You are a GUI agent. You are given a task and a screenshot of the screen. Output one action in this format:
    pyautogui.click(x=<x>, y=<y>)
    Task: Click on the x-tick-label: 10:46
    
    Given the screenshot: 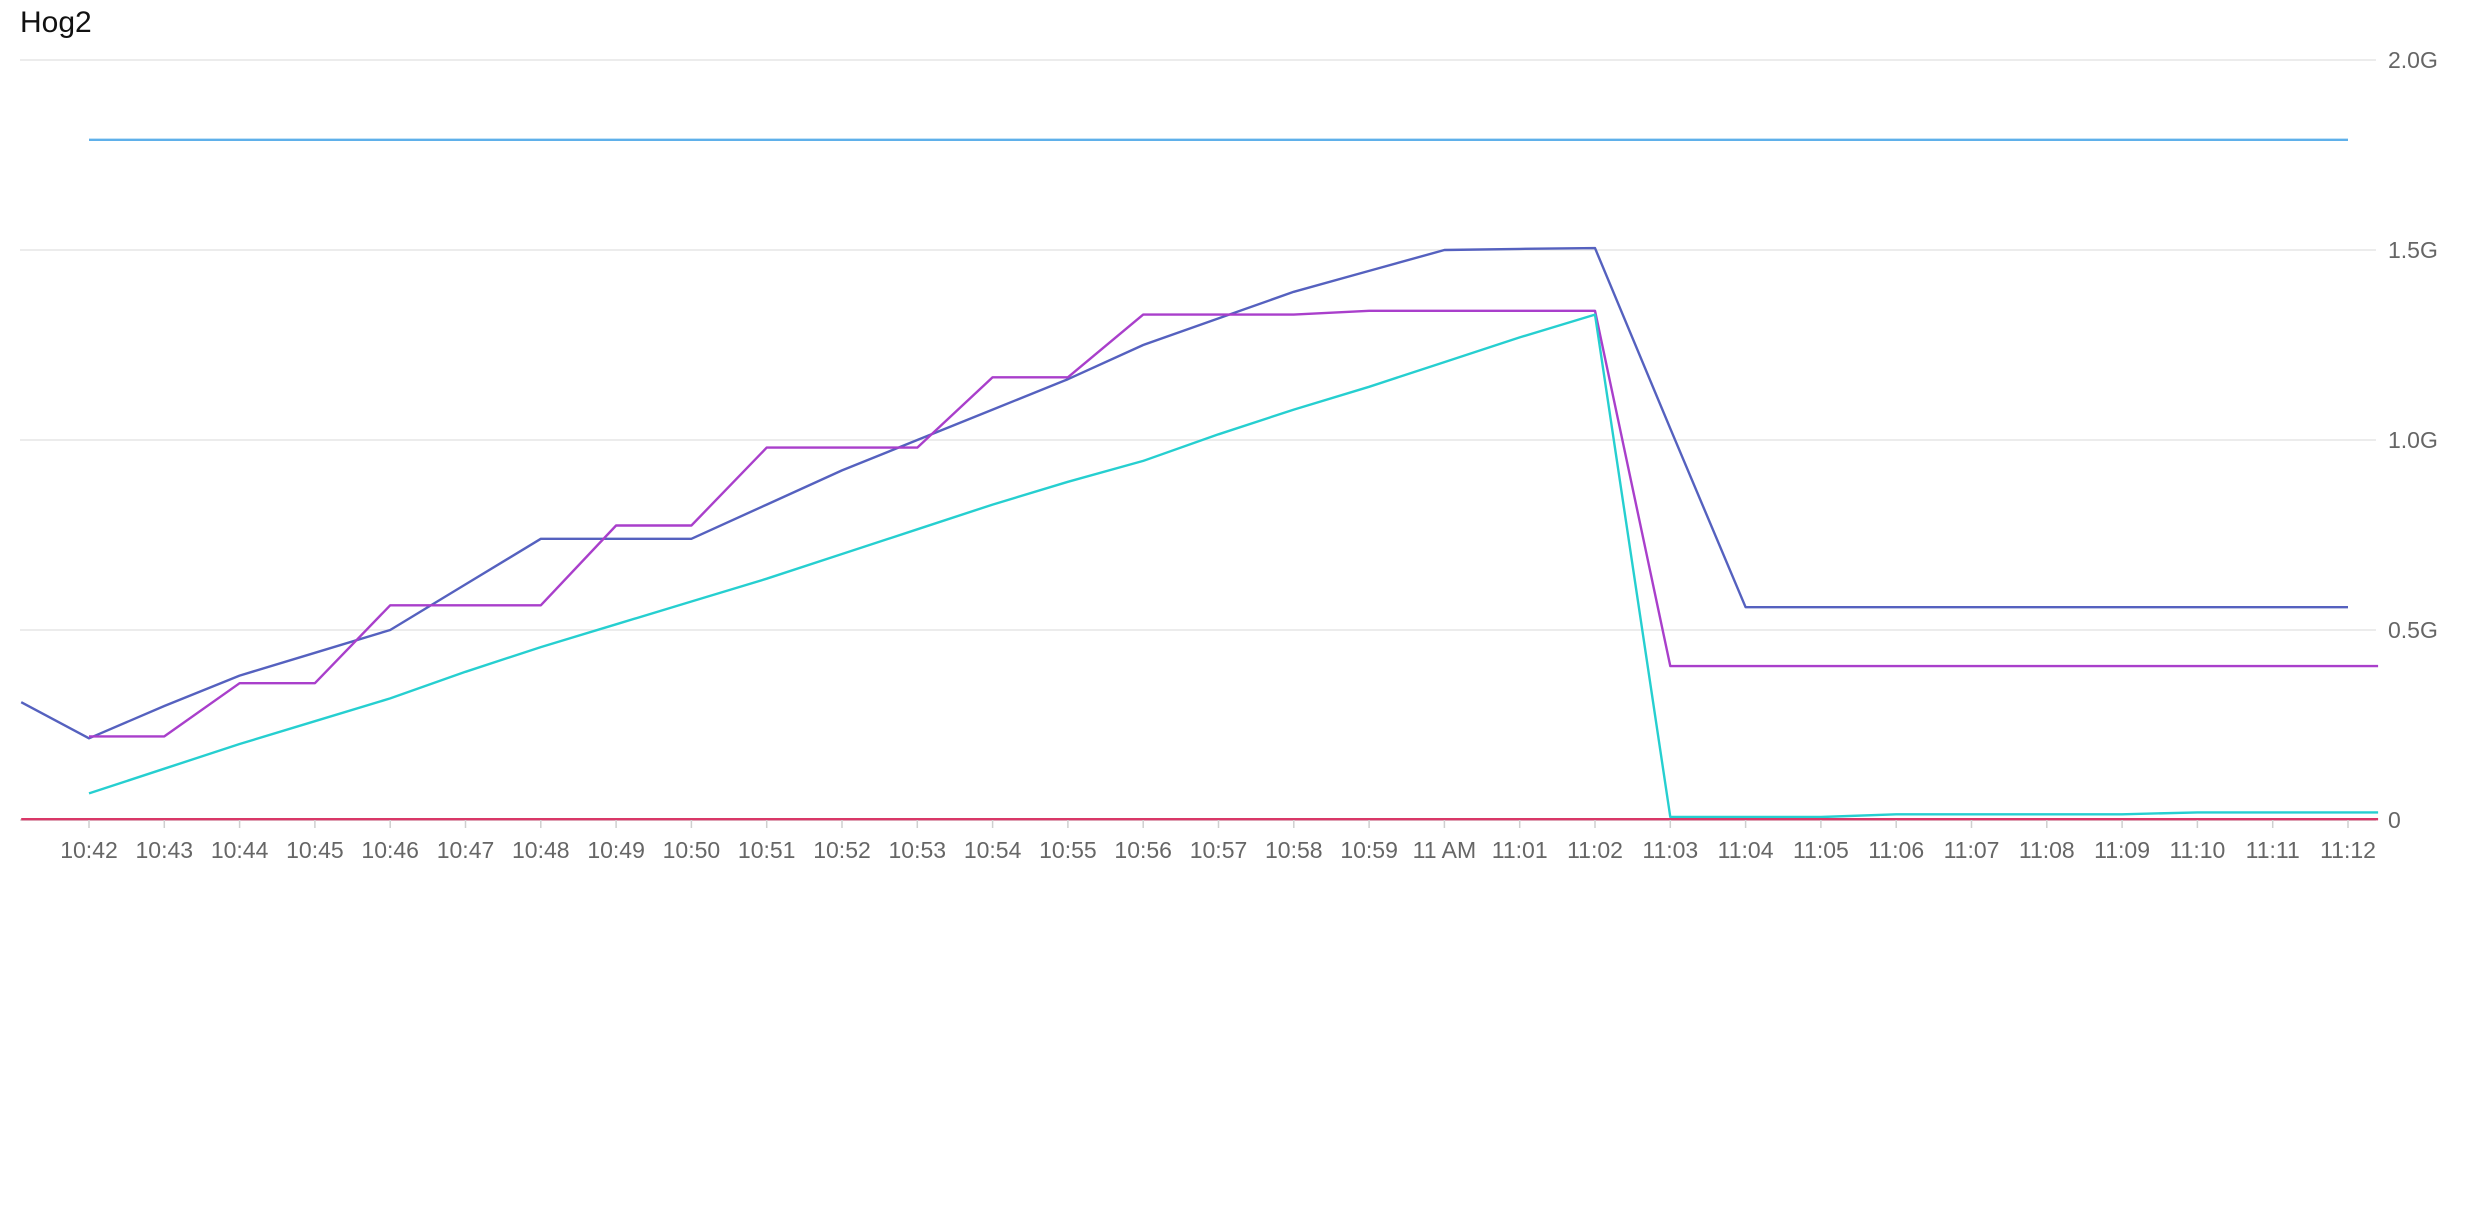 What is the action you would take?
    pyautogui.click(x=390, y=850)
    